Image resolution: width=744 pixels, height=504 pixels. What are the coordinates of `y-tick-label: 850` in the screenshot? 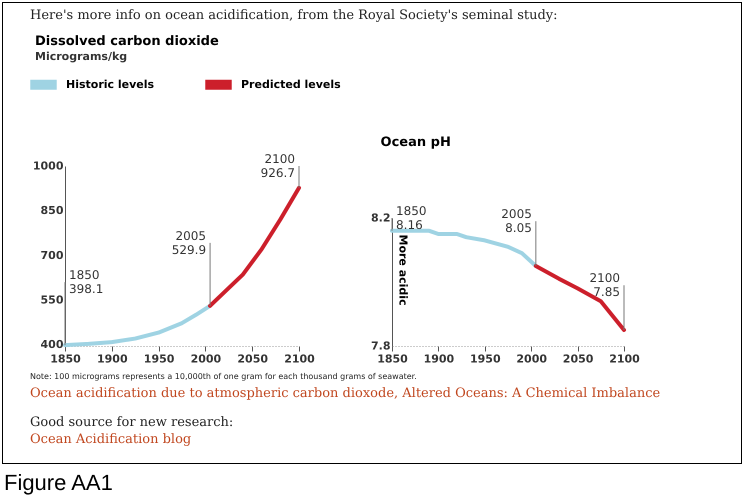 It's located at (52, 211).